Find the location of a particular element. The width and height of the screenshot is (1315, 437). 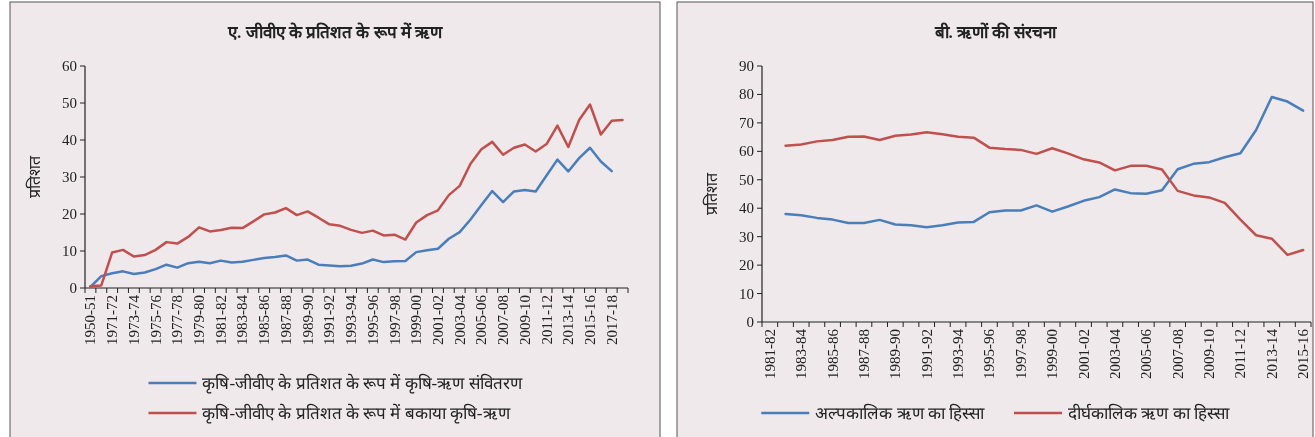

x-tick-label: 1950-51 is located at coordinates (90, 320).